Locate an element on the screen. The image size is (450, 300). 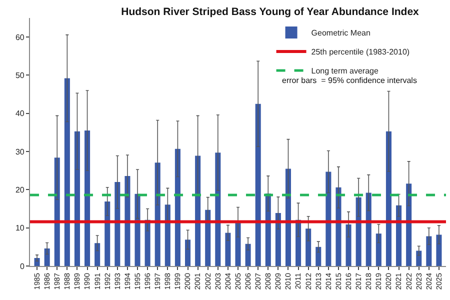
y-tick-label: 60 is located at coordinates (20, 37).